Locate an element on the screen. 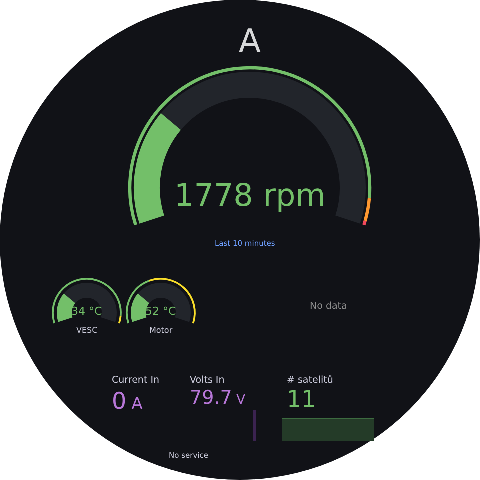 The height and width of the screenshot is (480, 480). text: Motor is located at coordinates (161, 330).